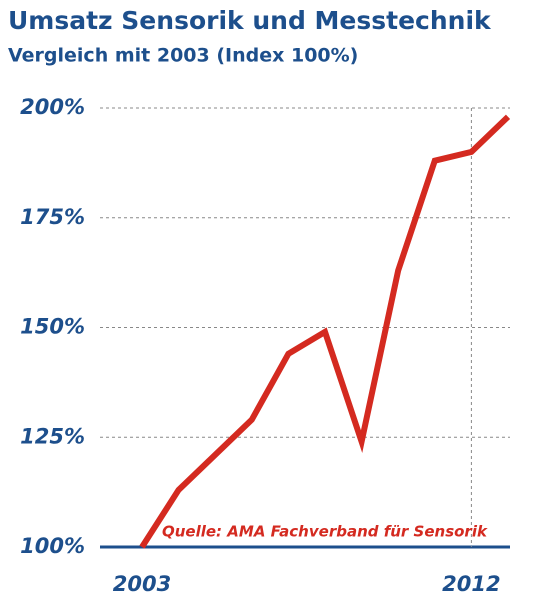  What do you see at coordinates (471, 584) in the screenshot?
I see `x-tick-label: 2012` at bounding box center [471, 584].